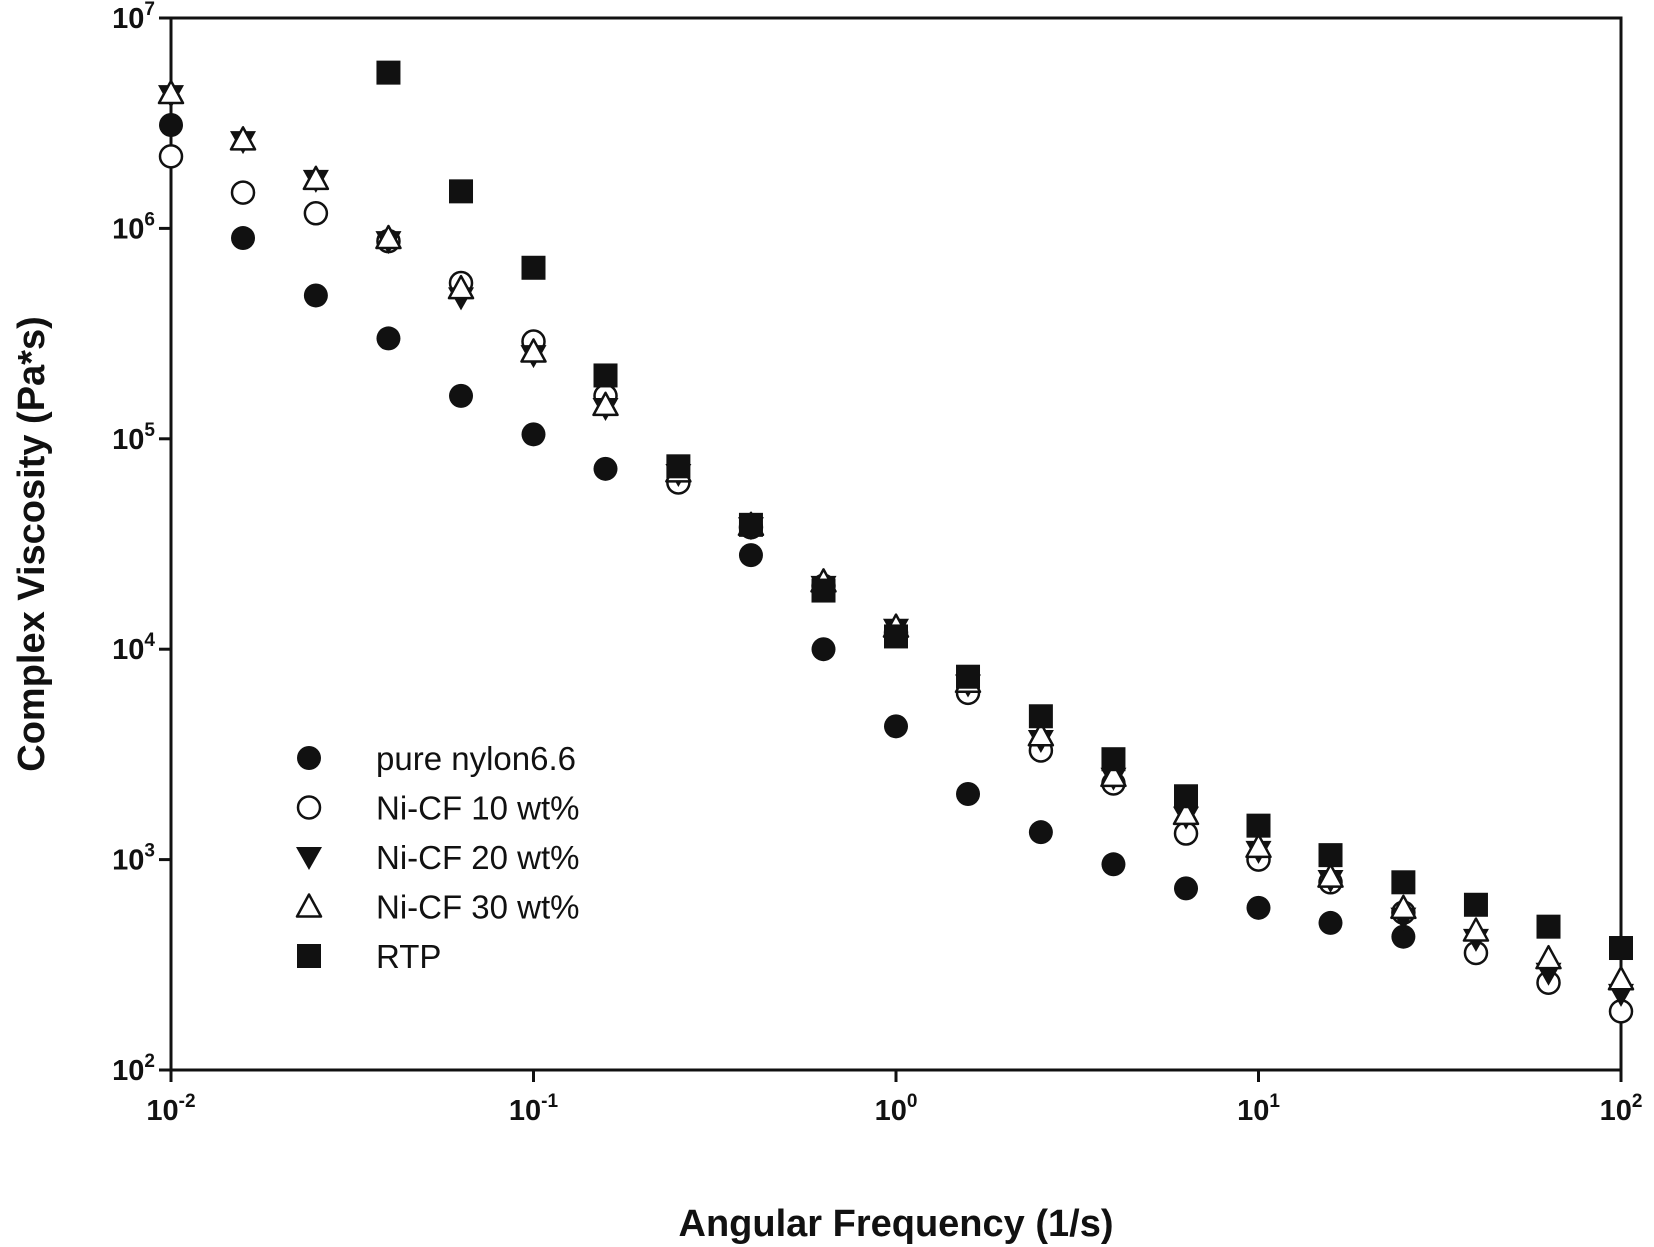  I want to click on legend-label: RTP, so click(408, 956).